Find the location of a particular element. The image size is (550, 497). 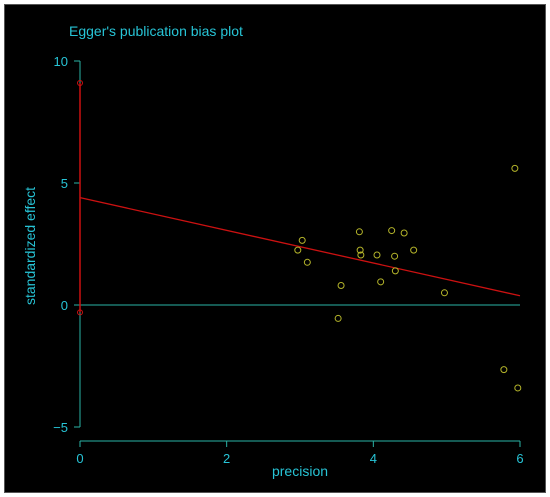

x-axis-label: precision is located at coordinates (300, 471).